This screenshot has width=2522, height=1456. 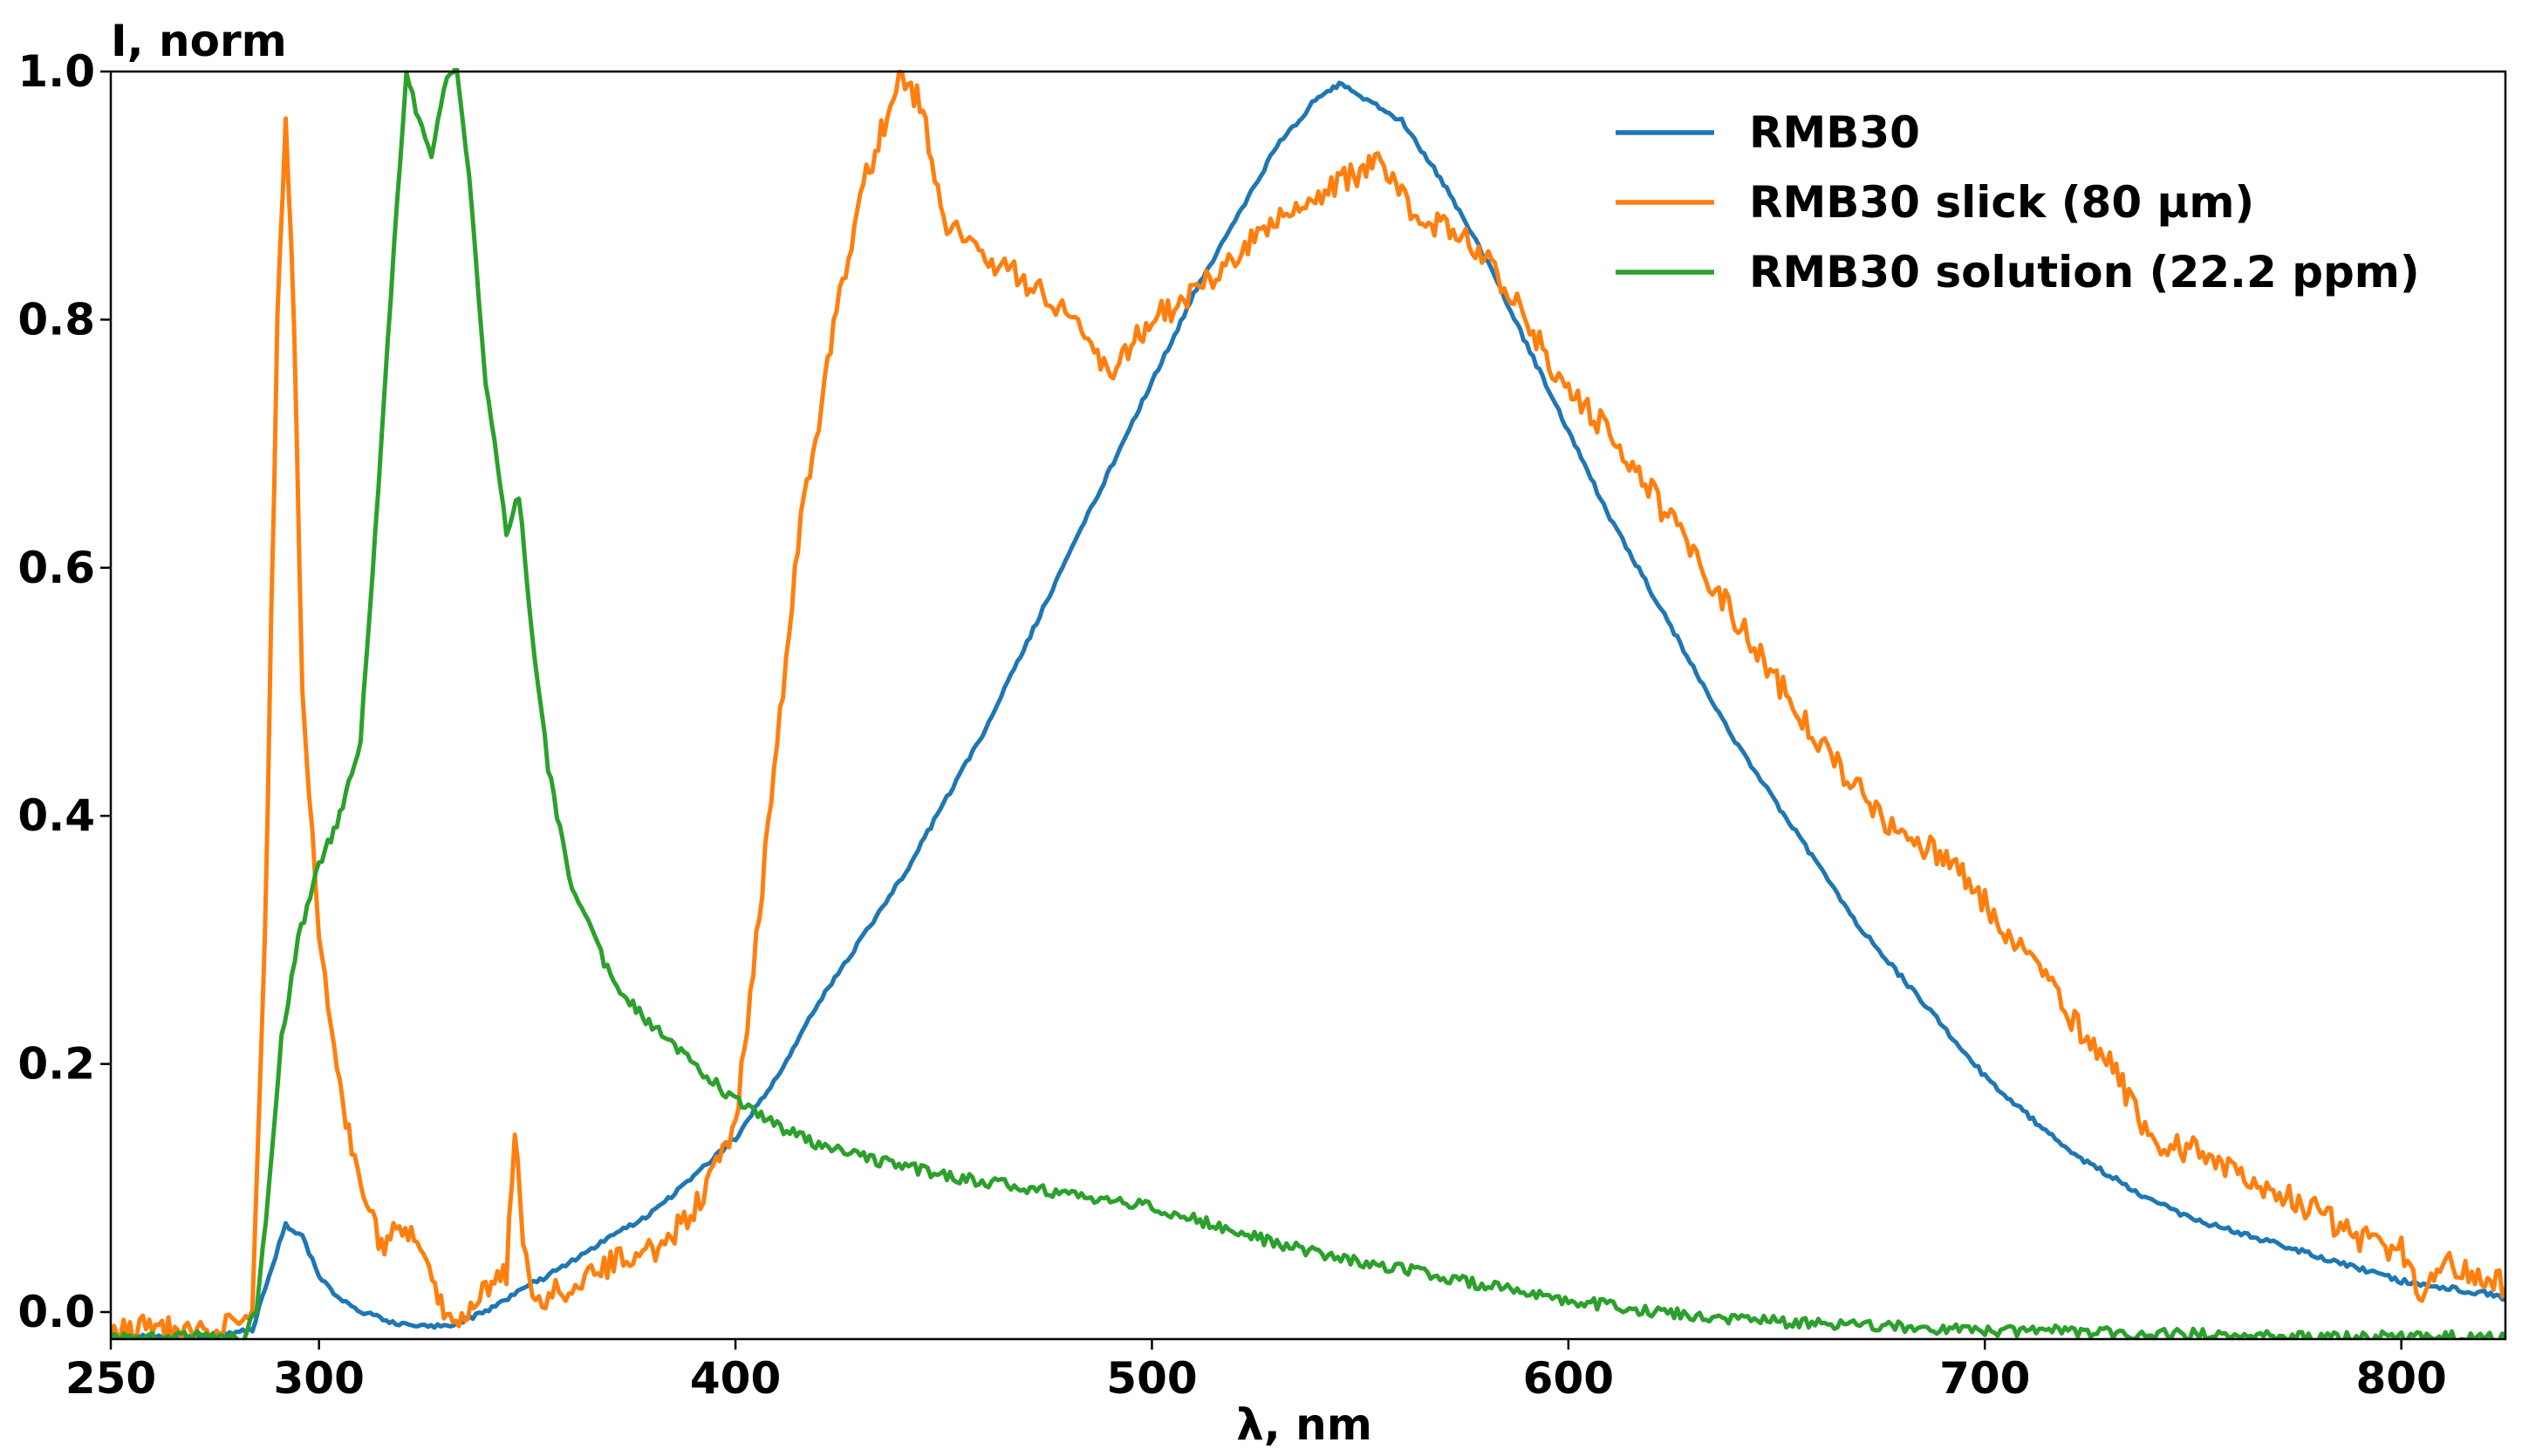 What do you see at coordinates (56, 71) in the screenshot?
I see `y-tick-label: 1.0` at bounding box center [56, 71].